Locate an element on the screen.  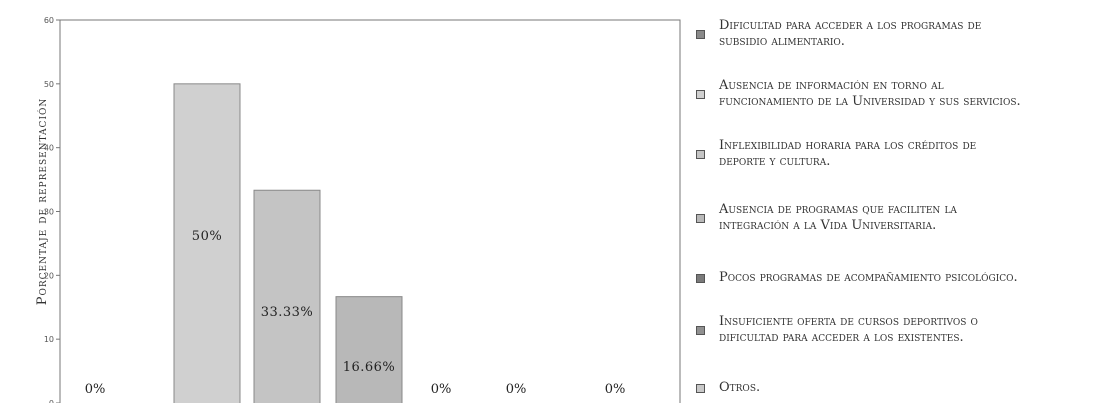
y-tick-label: 40 is located at coordinates (49, 148).